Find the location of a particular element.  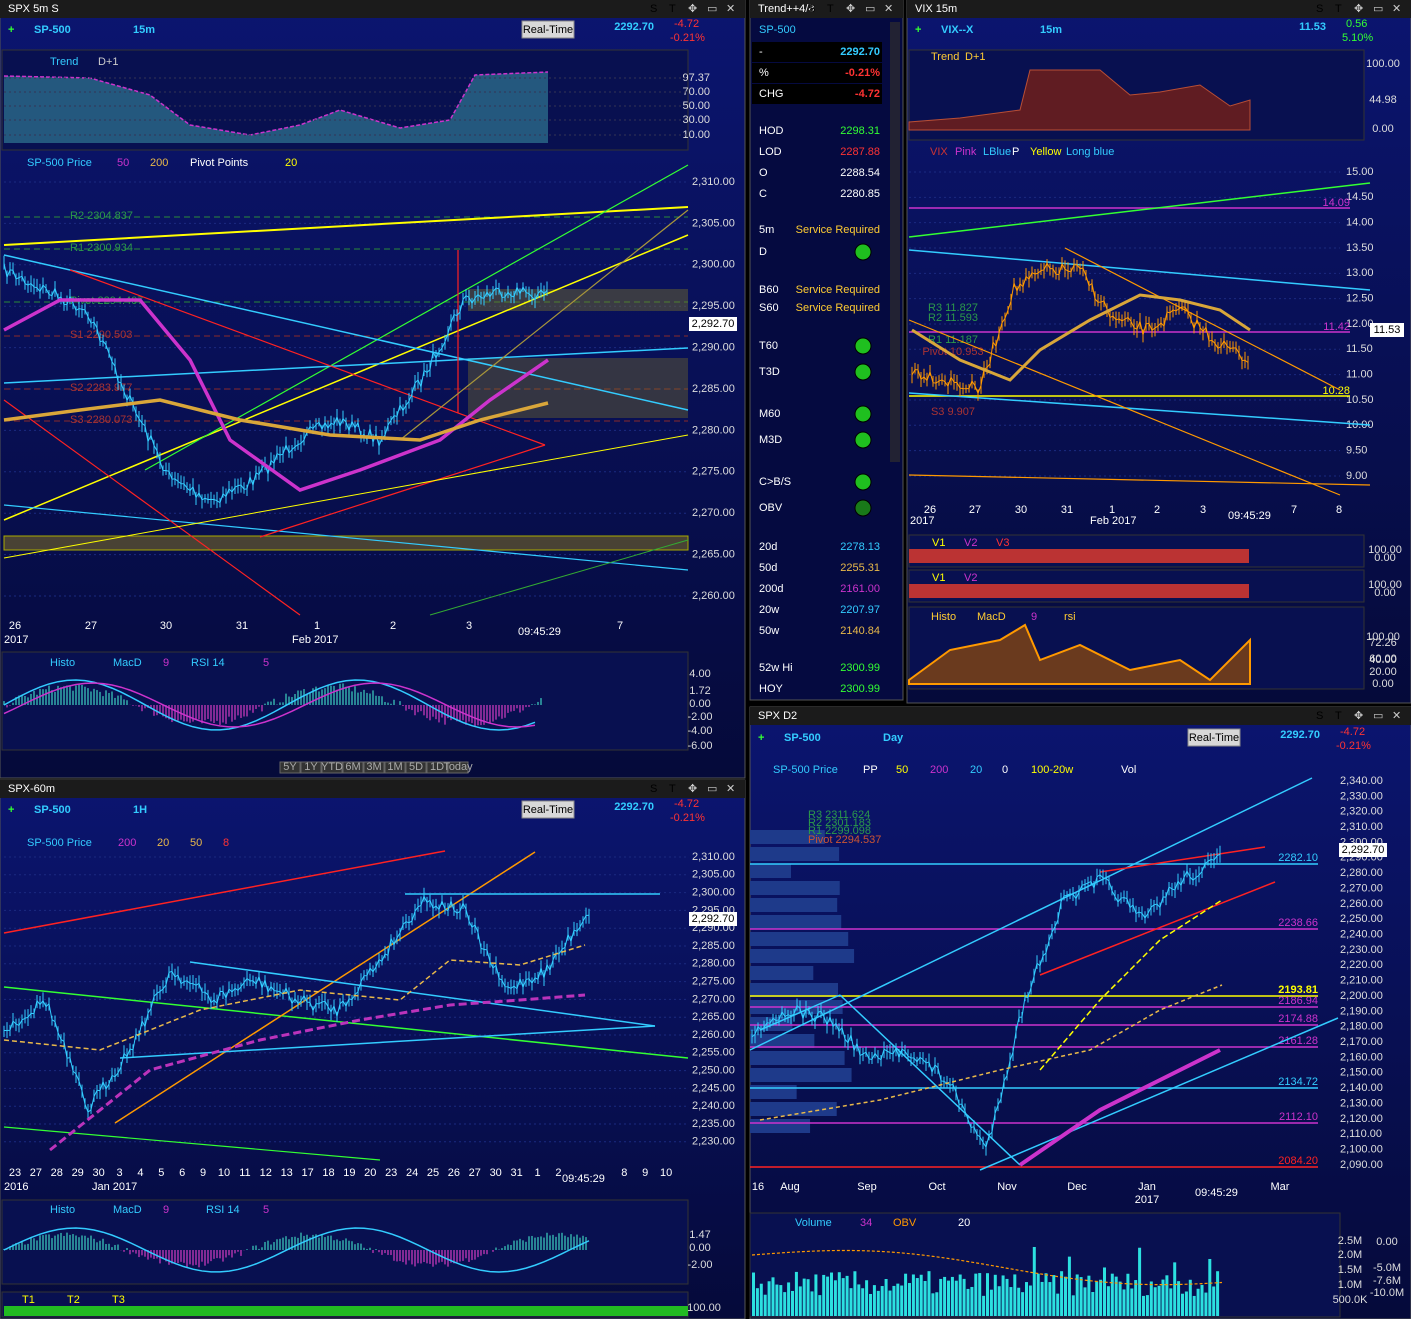

y-tick-label: 2,180.00 is located at coordinates (1361, 1027).